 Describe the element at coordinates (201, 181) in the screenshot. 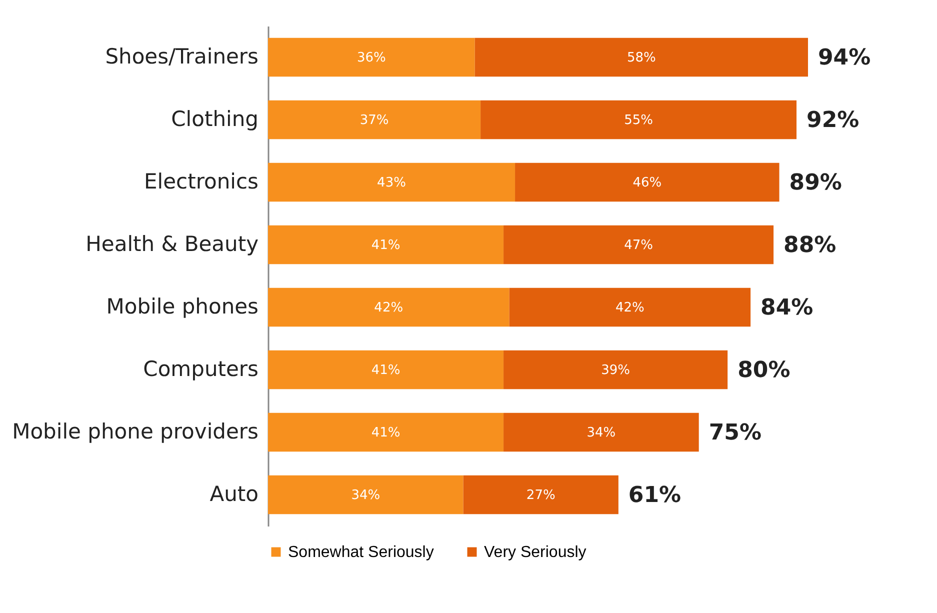

I see `y-tick-label: Electronics` at that location.